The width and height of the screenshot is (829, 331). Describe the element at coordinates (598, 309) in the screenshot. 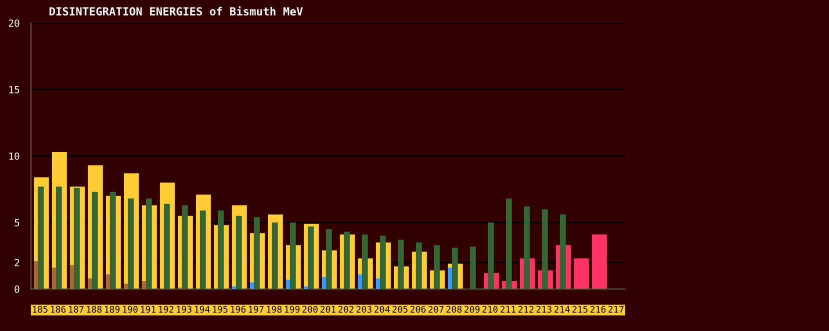

I see `x-tick-label: 216` at that location.